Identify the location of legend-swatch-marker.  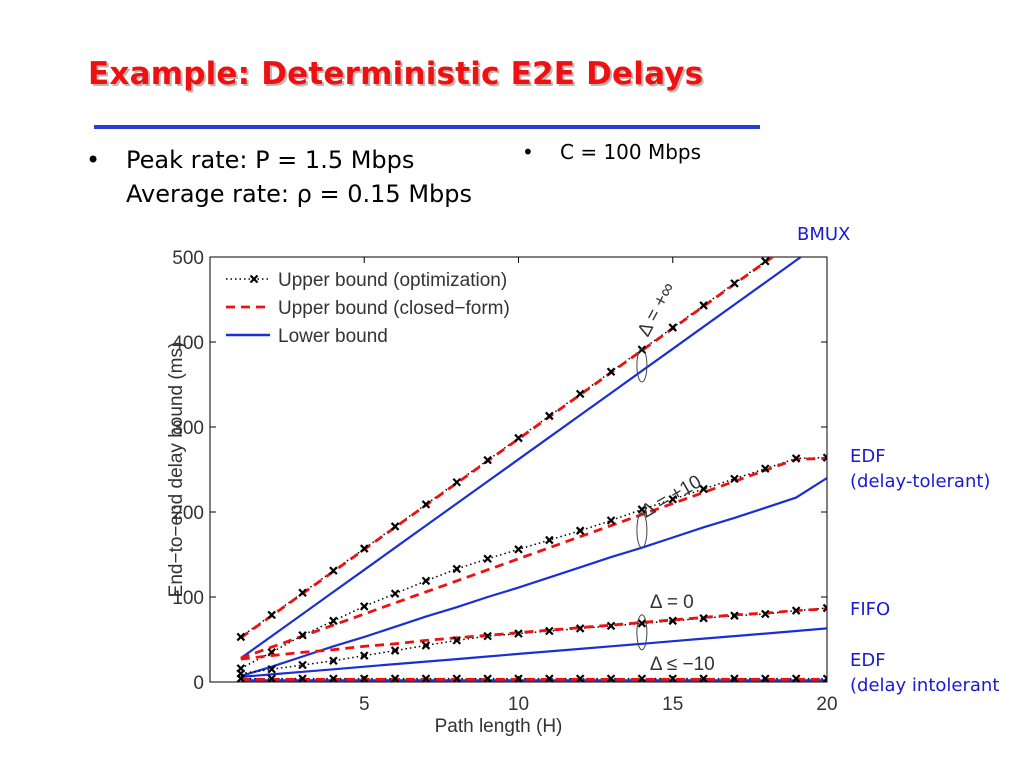
(254, 279).